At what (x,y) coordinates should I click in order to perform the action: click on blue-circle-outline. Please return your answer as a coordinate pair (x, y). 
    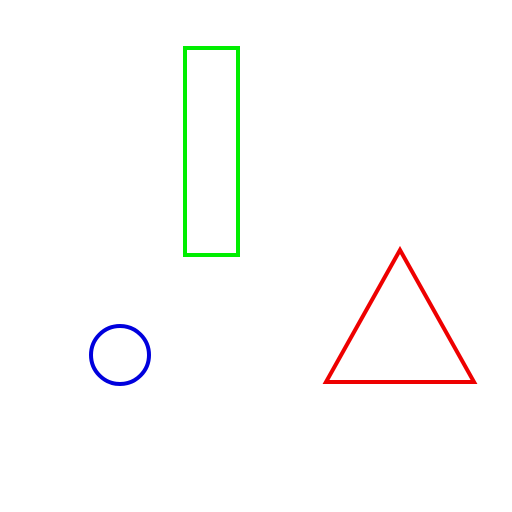
    Looking at the image, I should click on (120, 355).